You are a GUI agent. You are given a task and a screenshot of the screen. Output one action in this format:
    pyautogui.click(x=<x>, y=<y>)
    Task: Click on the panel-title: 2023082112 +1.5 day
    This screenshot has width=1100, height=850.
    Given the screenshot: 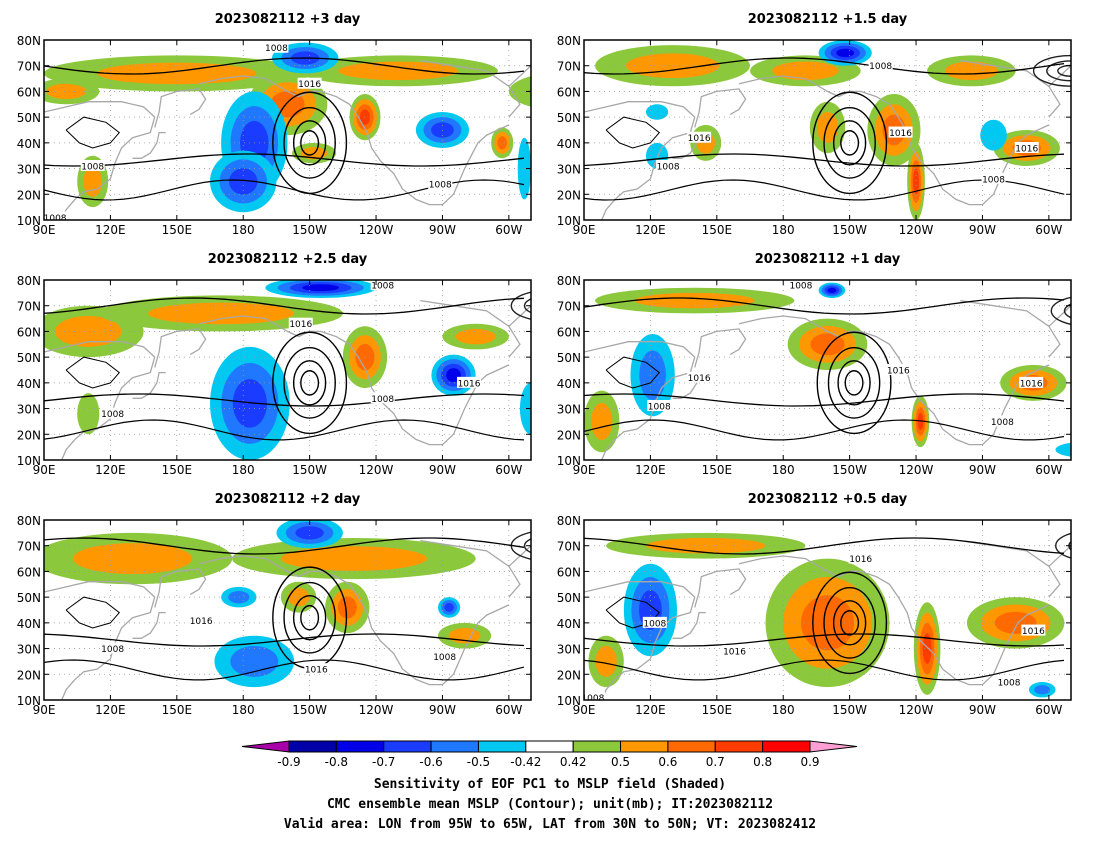 What is the action you would take?
    pyautogui.click(x=828, y=19)
    